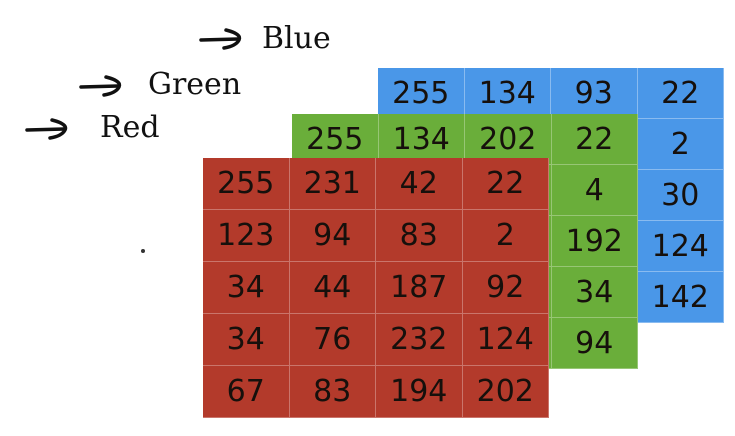  Describe the element at coordinates (680, 195) in the screenshot. I see `blue-cell: 30` at that location.